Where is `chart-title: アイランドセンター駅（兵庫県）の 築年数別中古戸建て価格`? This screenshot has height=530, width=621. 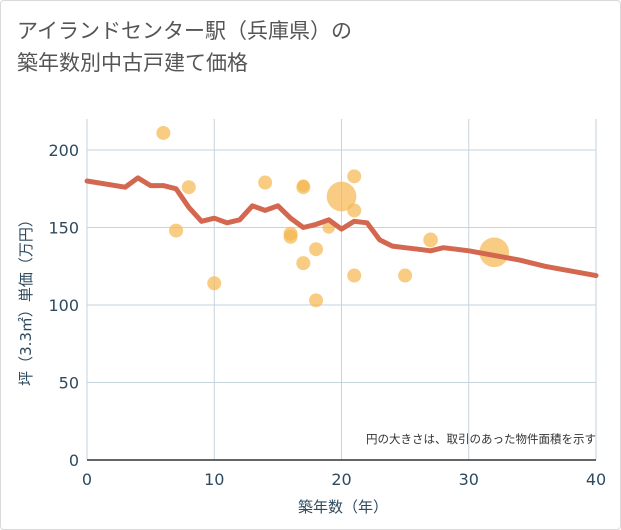 chart-title: アイランドセンター駅（兵庫県）の 築年数別中古戸建て価格 is located at coordinates (184, 47).